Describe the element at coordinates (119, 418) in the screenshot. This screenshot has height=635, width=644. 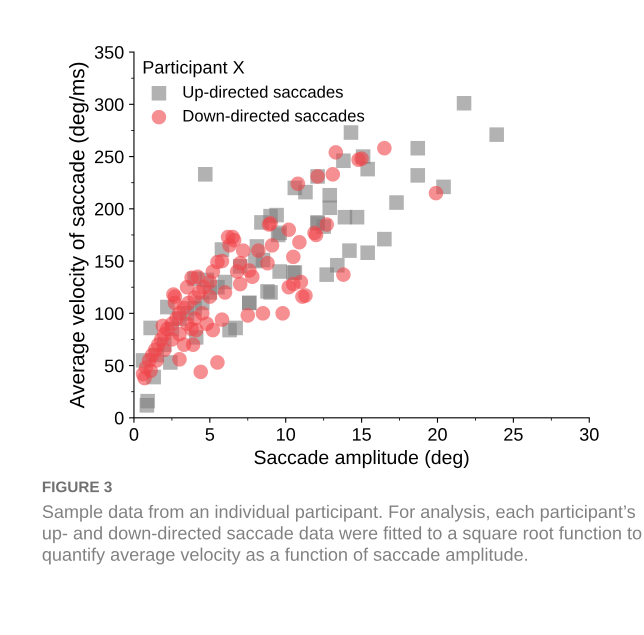
I see `y-tick-label: 0` at that location.